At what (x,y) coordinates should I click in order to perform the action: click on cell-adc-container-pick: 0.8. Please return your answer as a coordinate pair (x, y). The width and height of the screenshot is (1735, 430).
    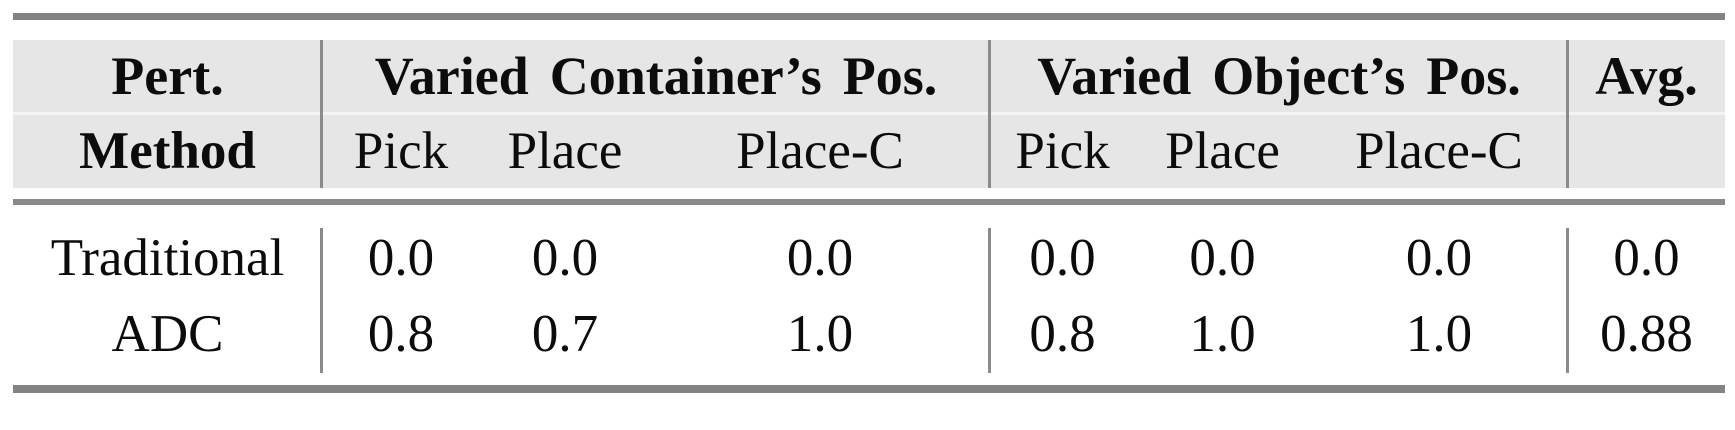
    Looking at the image, I should click on (401, 333).